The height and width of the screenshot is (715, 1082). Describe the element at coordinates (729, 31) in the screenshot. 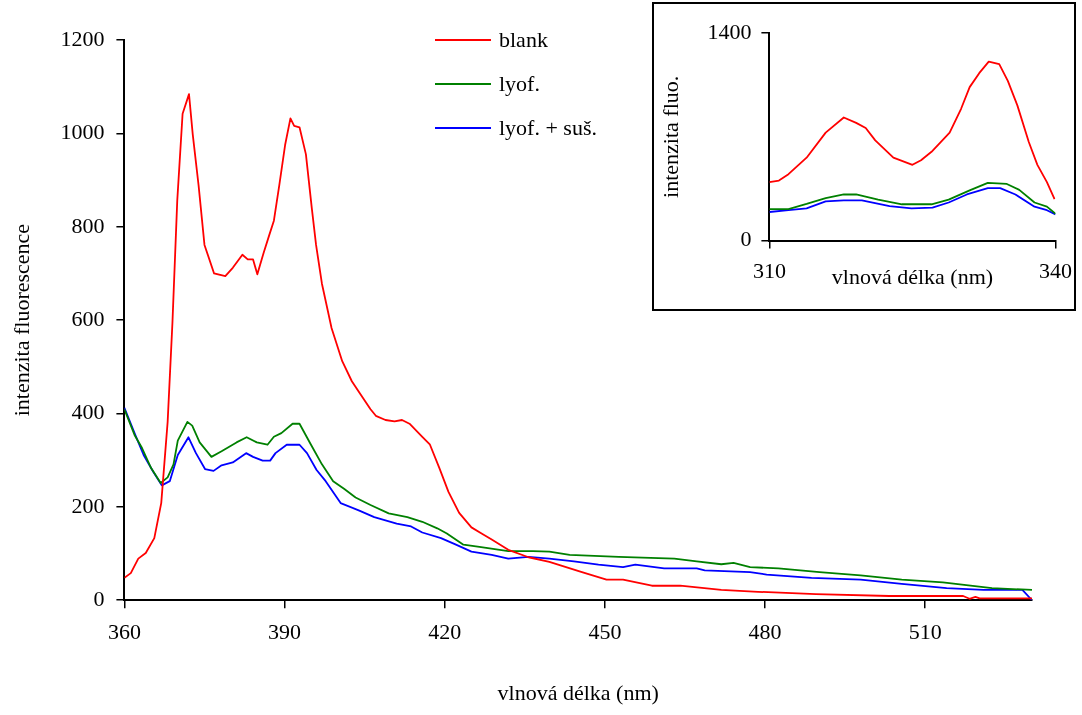

I see `y-tick-label: 1400` at that location.